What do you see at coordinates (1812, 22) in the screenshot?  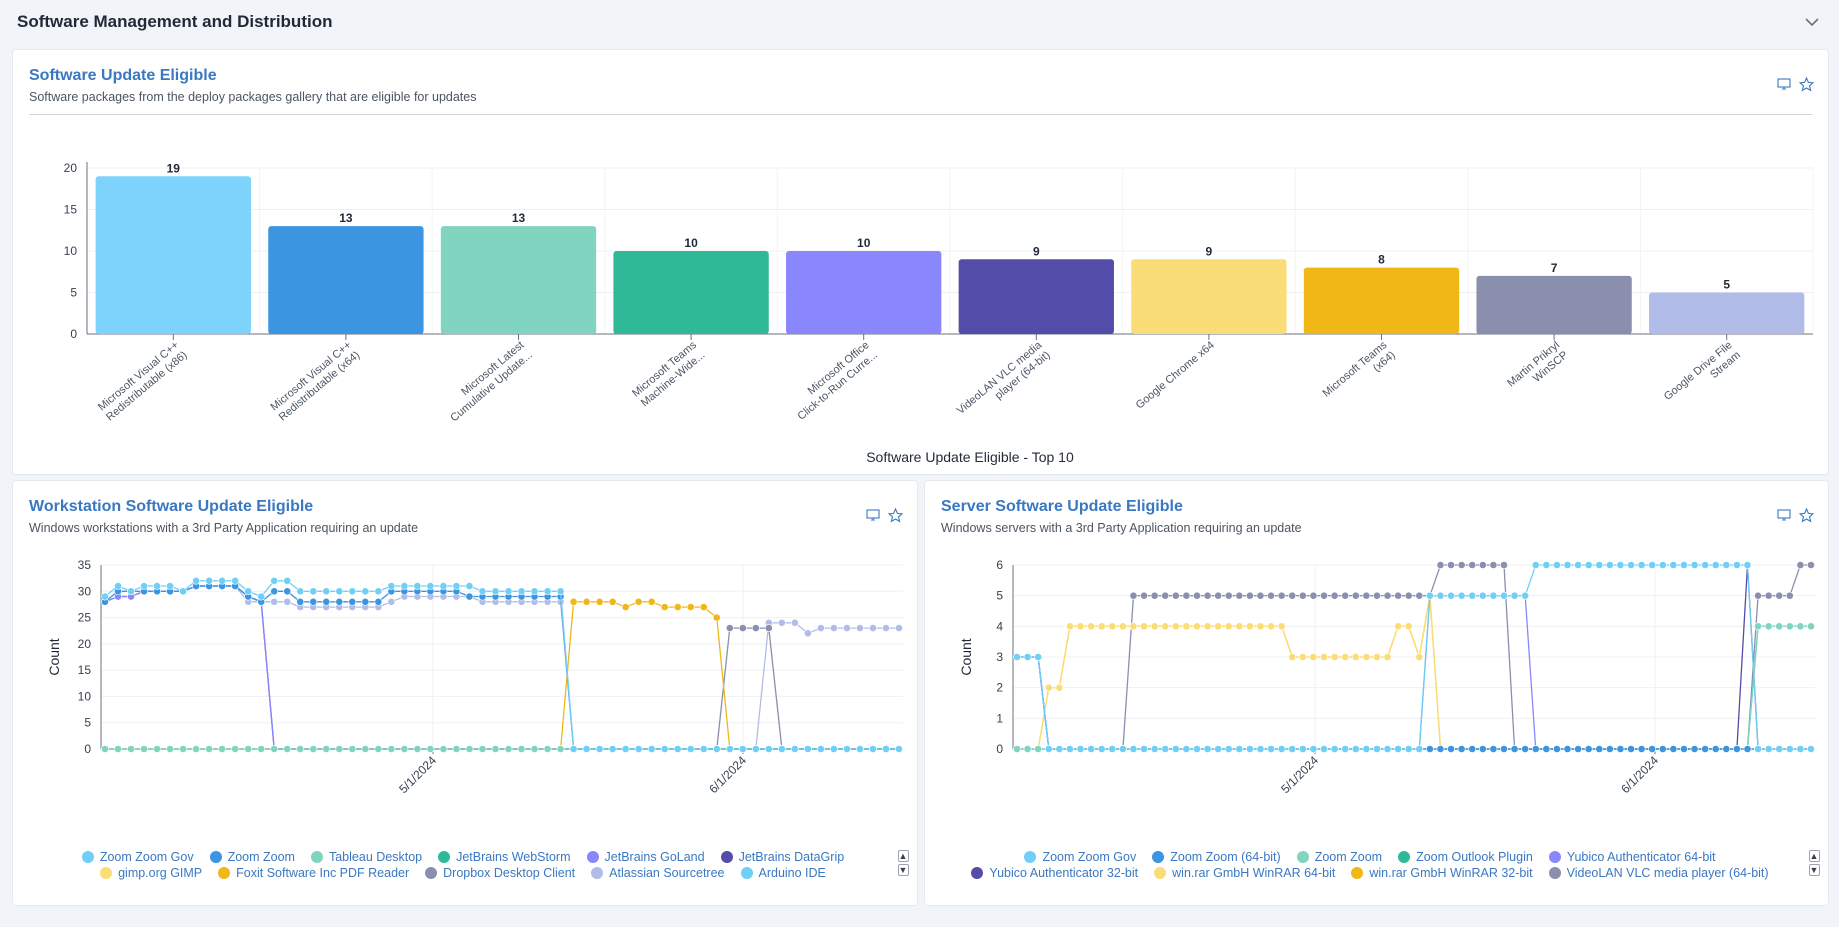 I see `chevron-down-icon` at bounding box center [1812, 22].